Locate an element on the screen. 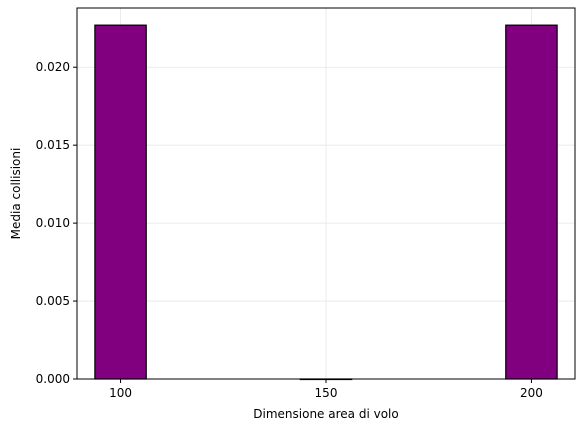 The height and width of the screenshot is (432, 584). y-tick-label: 0.015 is located at coordinates (53, 145).